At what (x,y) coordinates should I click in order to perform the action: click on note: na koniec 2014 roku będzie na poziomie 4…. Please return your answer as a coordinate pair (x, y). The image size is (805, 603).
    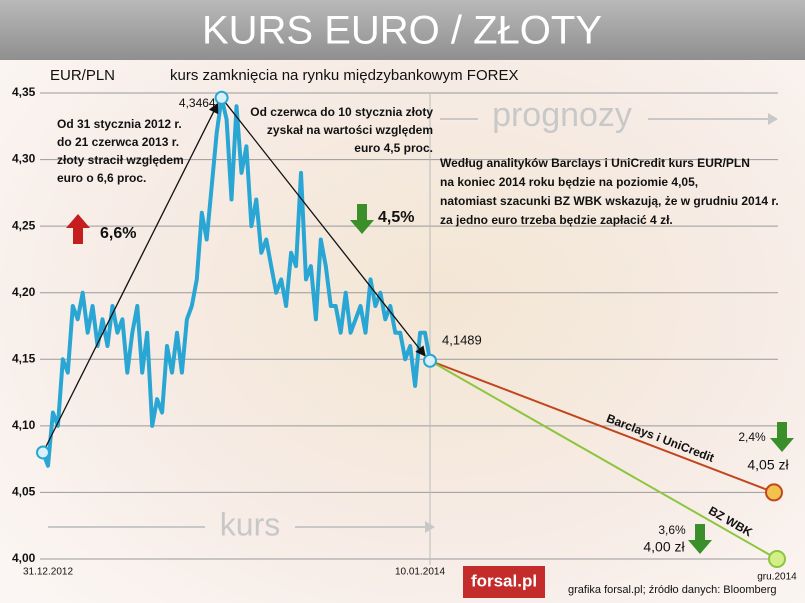
    Looking at the image, I should click on (569, 182).